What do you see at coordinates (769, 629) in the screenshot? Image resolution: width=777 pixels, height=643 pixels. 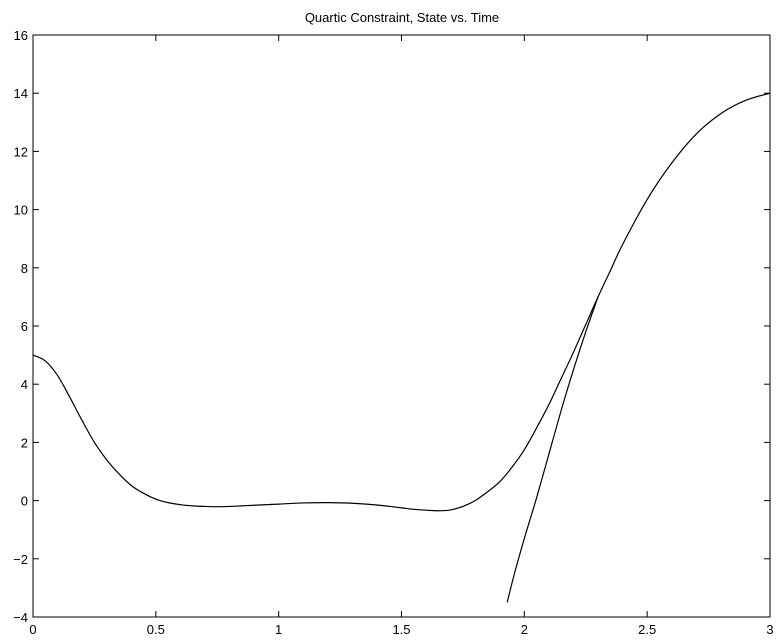 I see `x-tick-label: 3` at bounding box center [769, 629].